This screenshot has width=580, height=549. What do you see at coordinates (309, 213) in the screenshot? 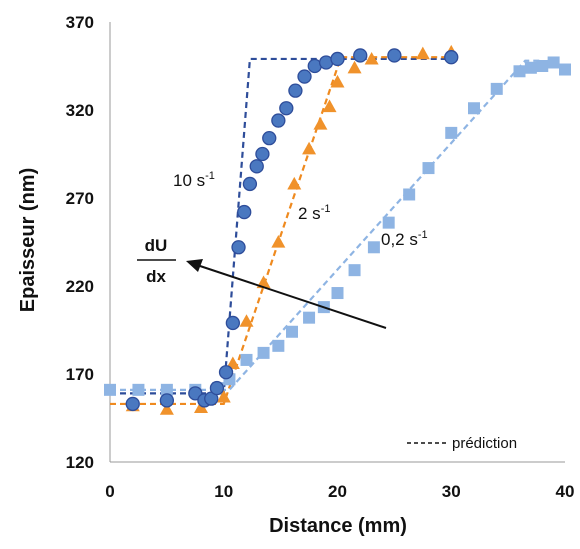
I see `label-2-s-text: 2 s` at bounding box center [309, 213].